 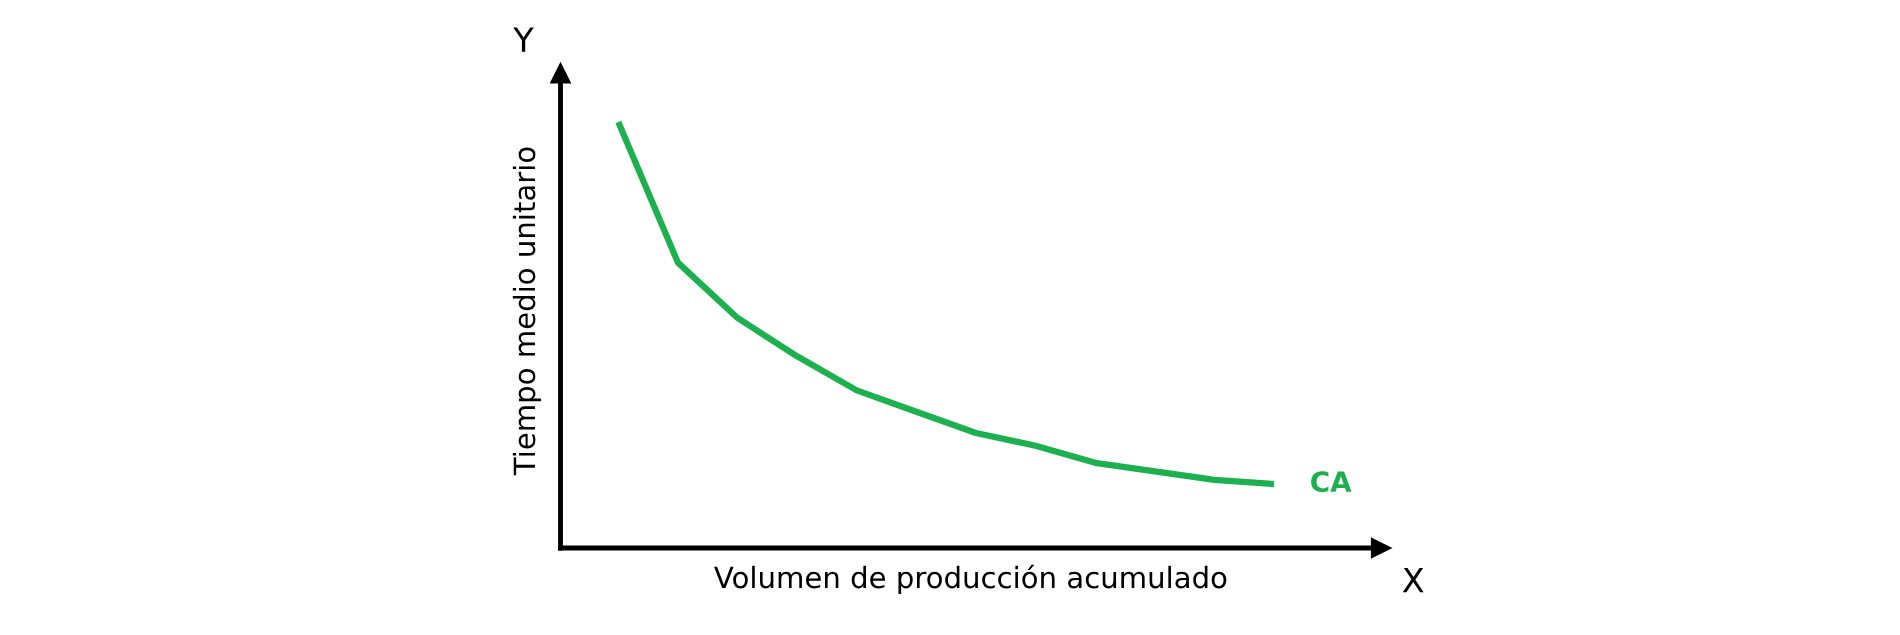 What do you see at coordinates (1331, 482) in the screenshot?
I see `series-label: CA` at bounding box center [1331, 482].